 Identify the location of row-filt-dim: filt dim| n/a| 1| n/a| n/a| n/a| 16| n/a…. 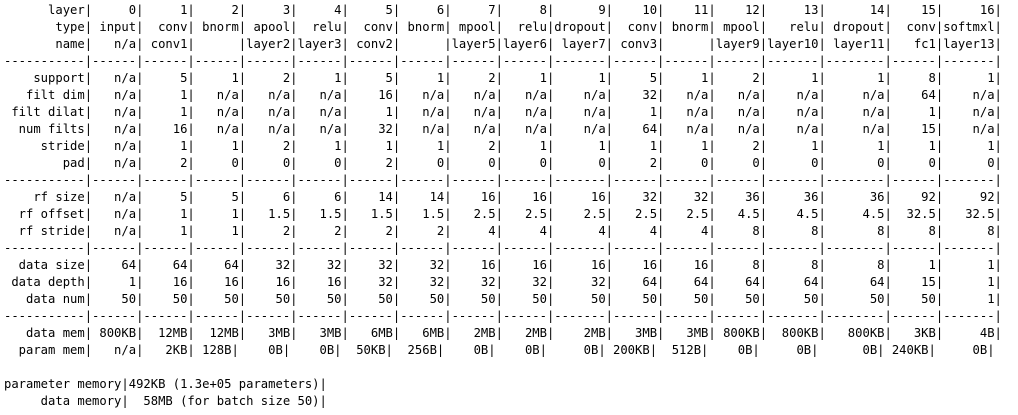
(503, 95).